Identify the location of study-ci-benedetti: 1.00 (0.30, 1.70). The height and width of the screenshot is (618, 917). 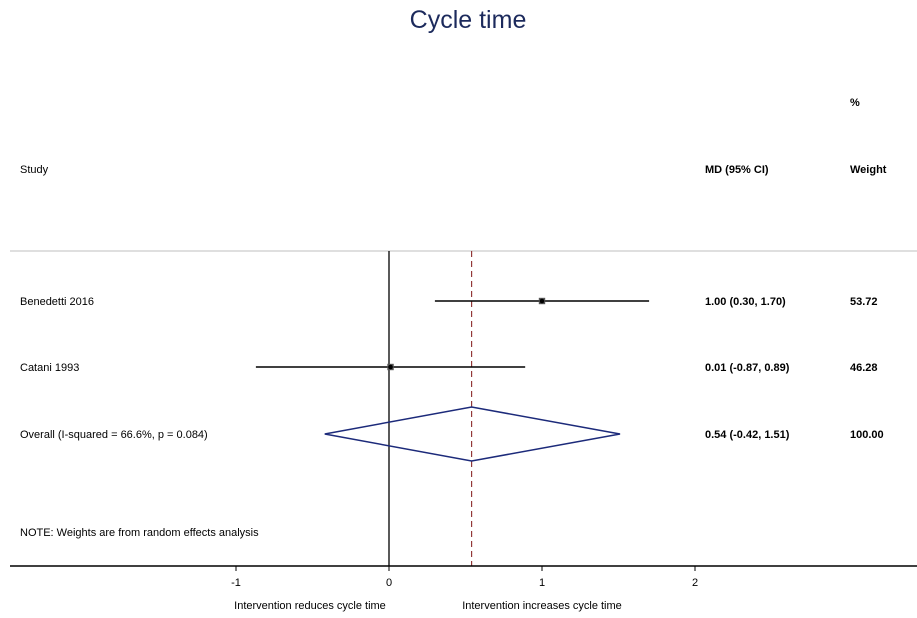
(745, 302).